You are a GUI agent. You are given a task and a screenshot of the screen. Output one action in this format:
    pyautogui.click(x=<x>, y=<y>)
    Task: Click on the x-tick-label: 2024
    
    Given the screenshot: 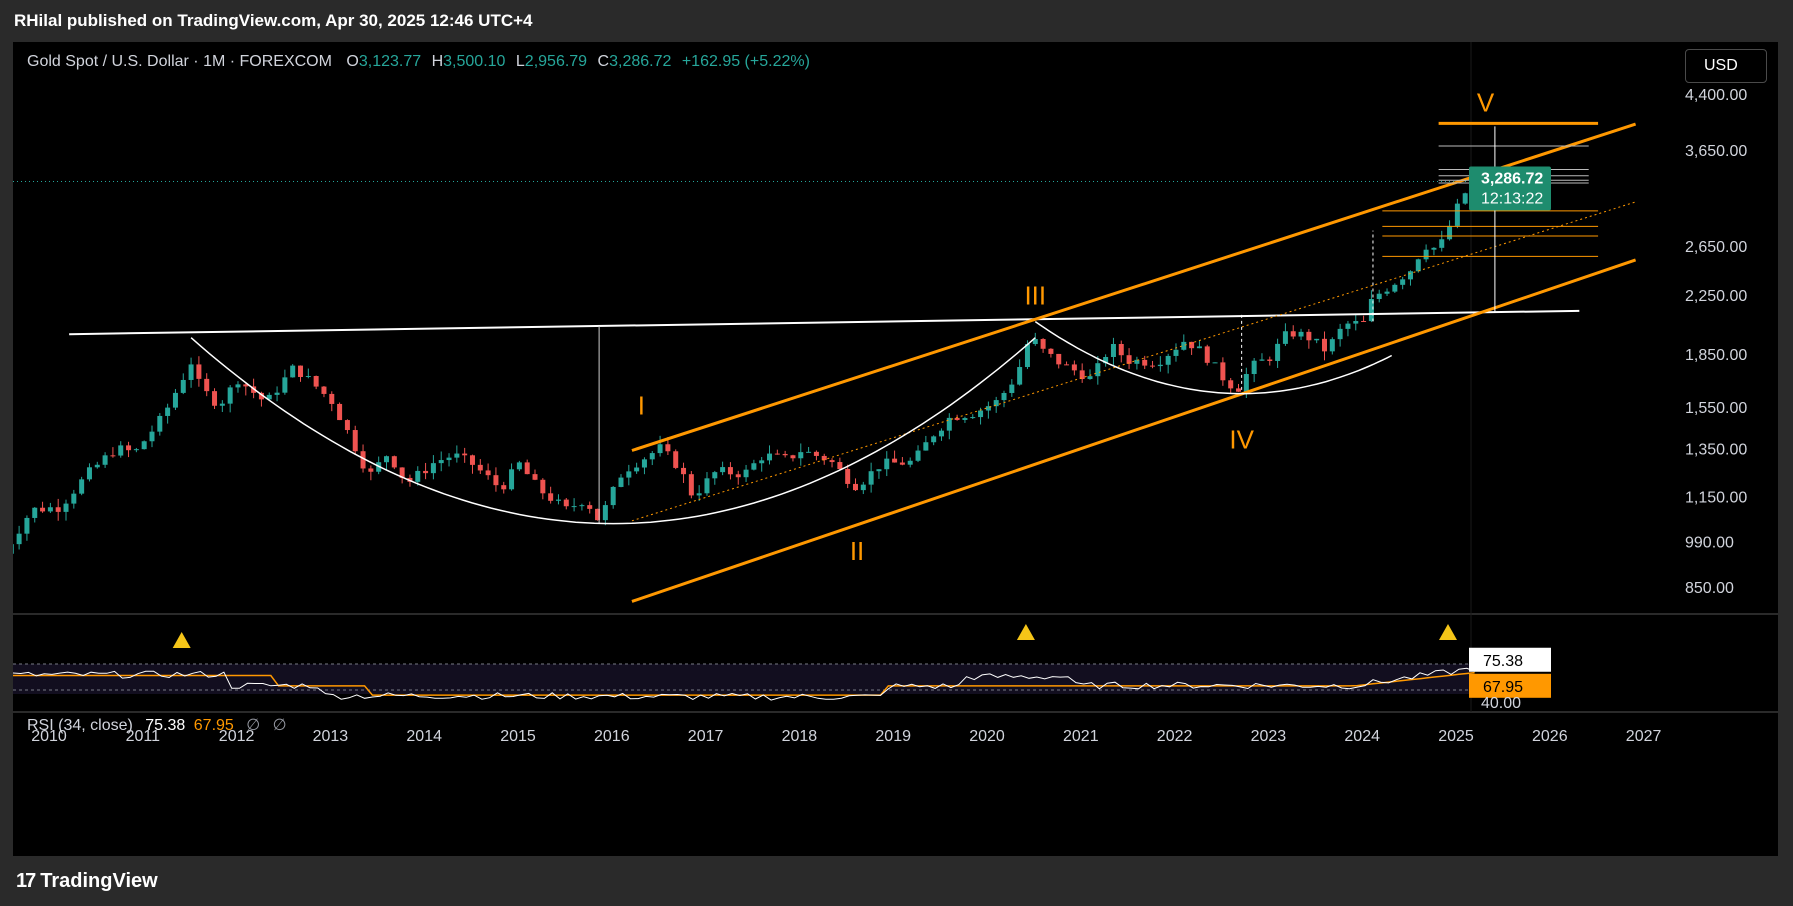 What is the action you would take?
    pyautogui.click(x=1362, y=736)
    